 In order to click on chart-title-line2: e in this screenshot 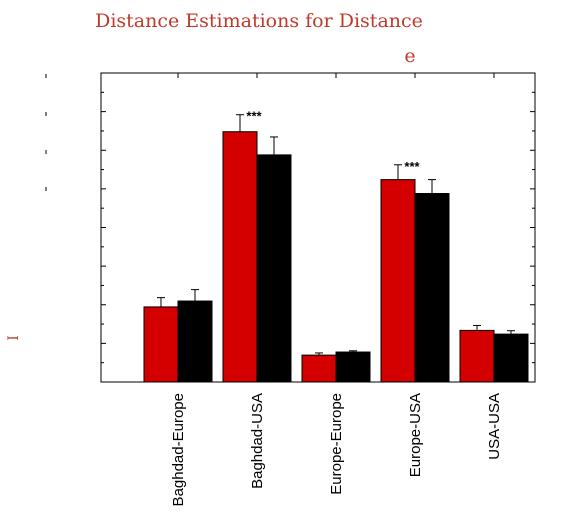, I will do `click(409, 56)`.